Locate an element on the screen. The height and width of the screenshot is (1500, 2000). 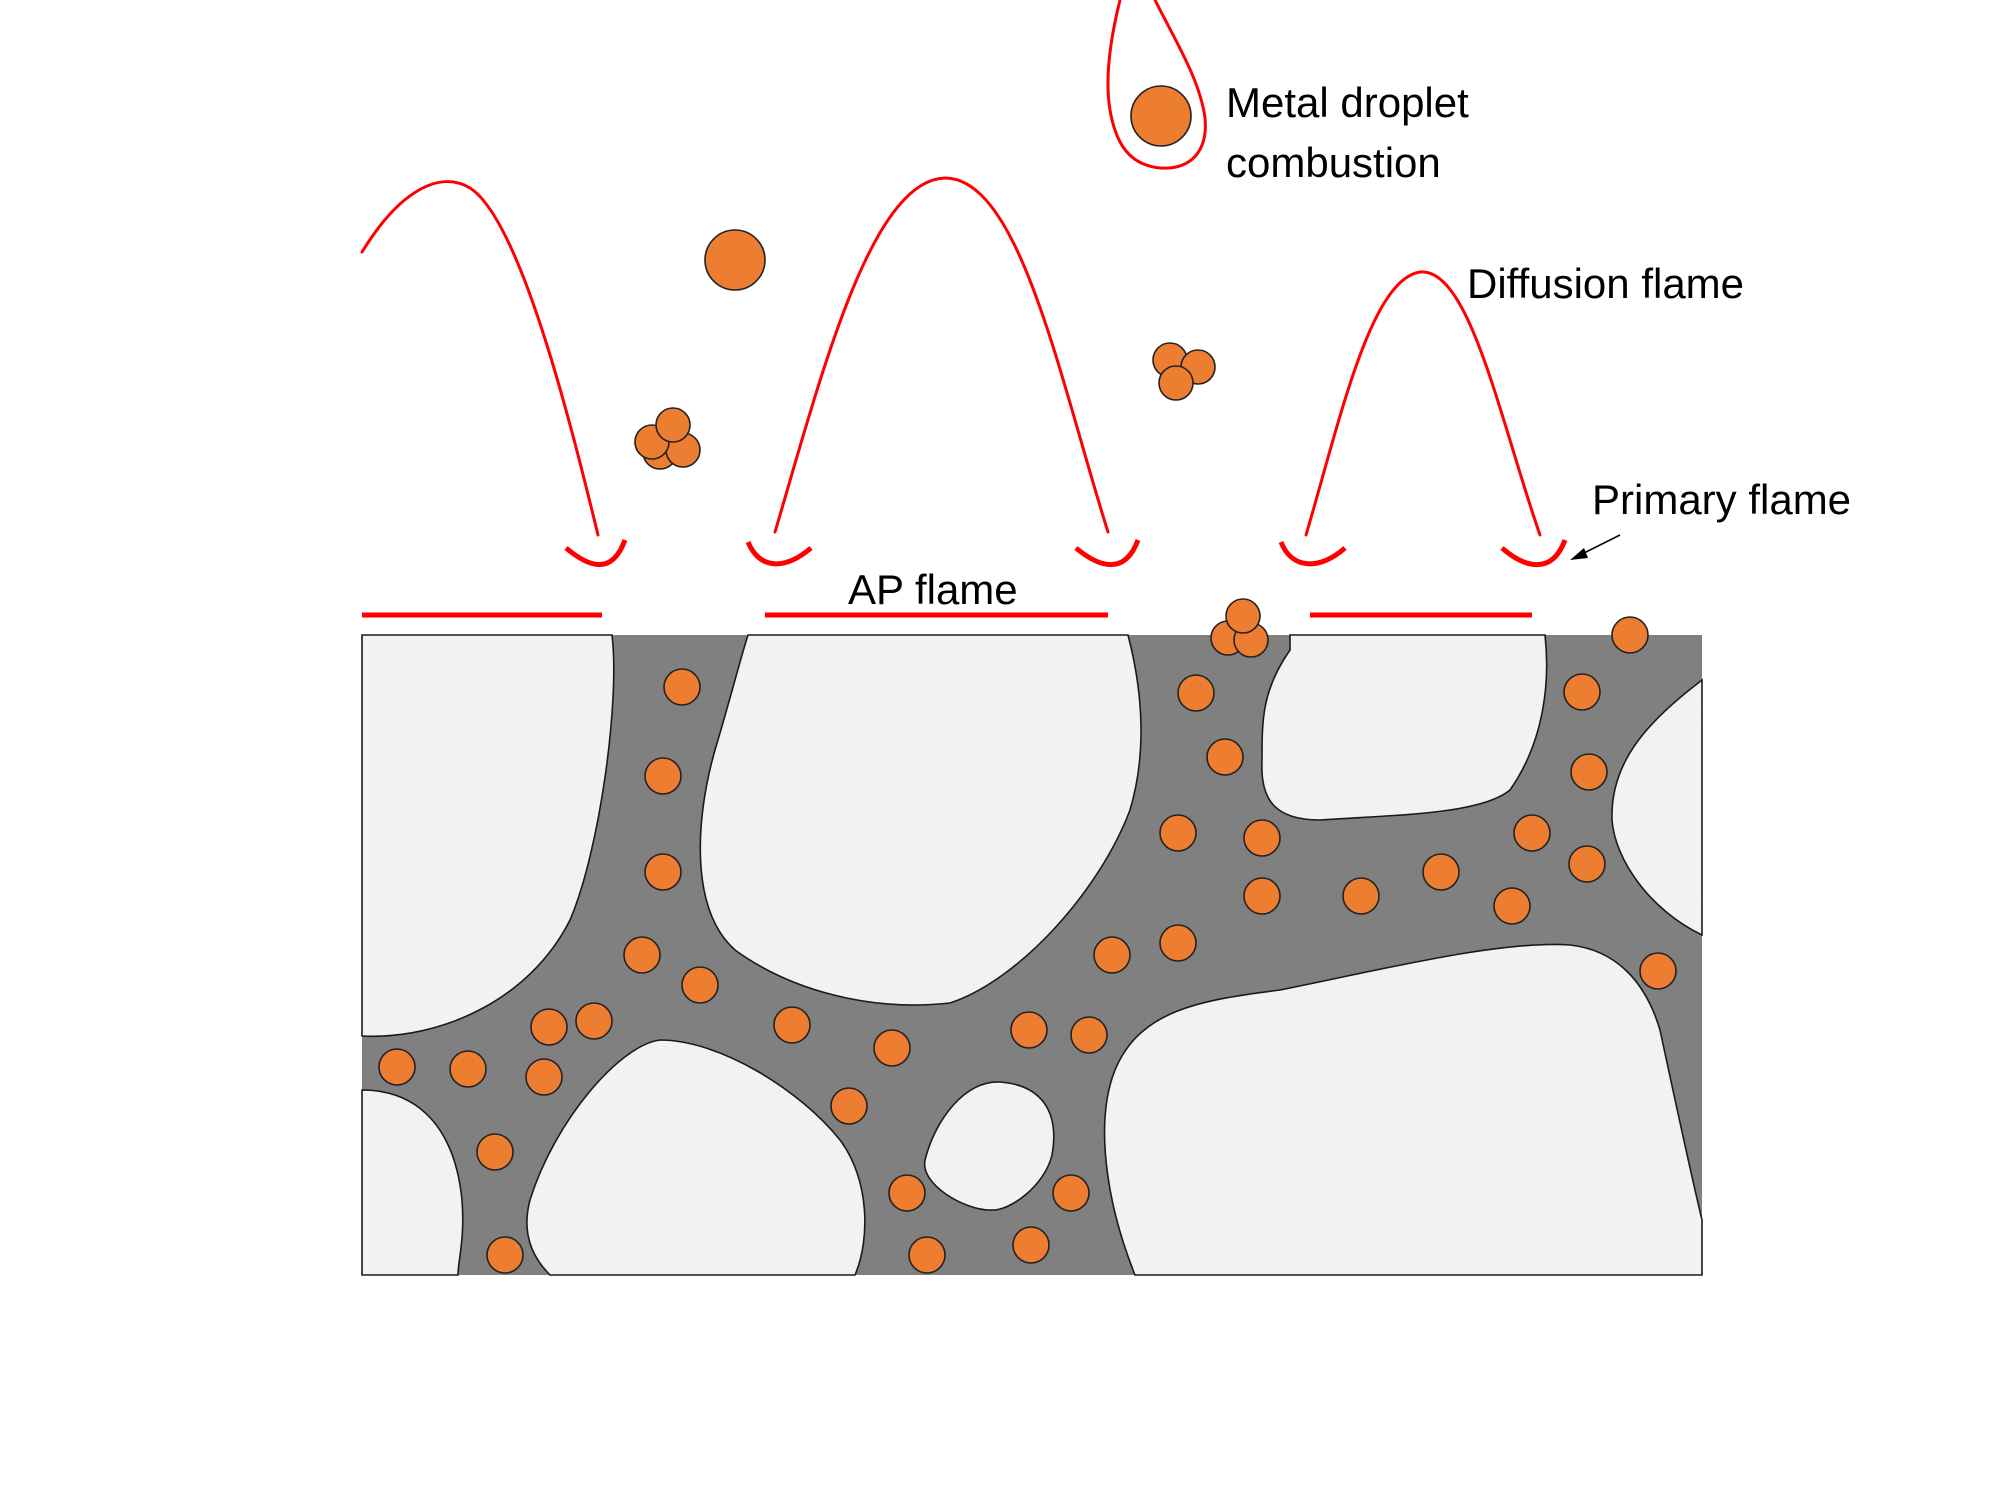
gas-phase-particles is located at coordinates (951, 443).